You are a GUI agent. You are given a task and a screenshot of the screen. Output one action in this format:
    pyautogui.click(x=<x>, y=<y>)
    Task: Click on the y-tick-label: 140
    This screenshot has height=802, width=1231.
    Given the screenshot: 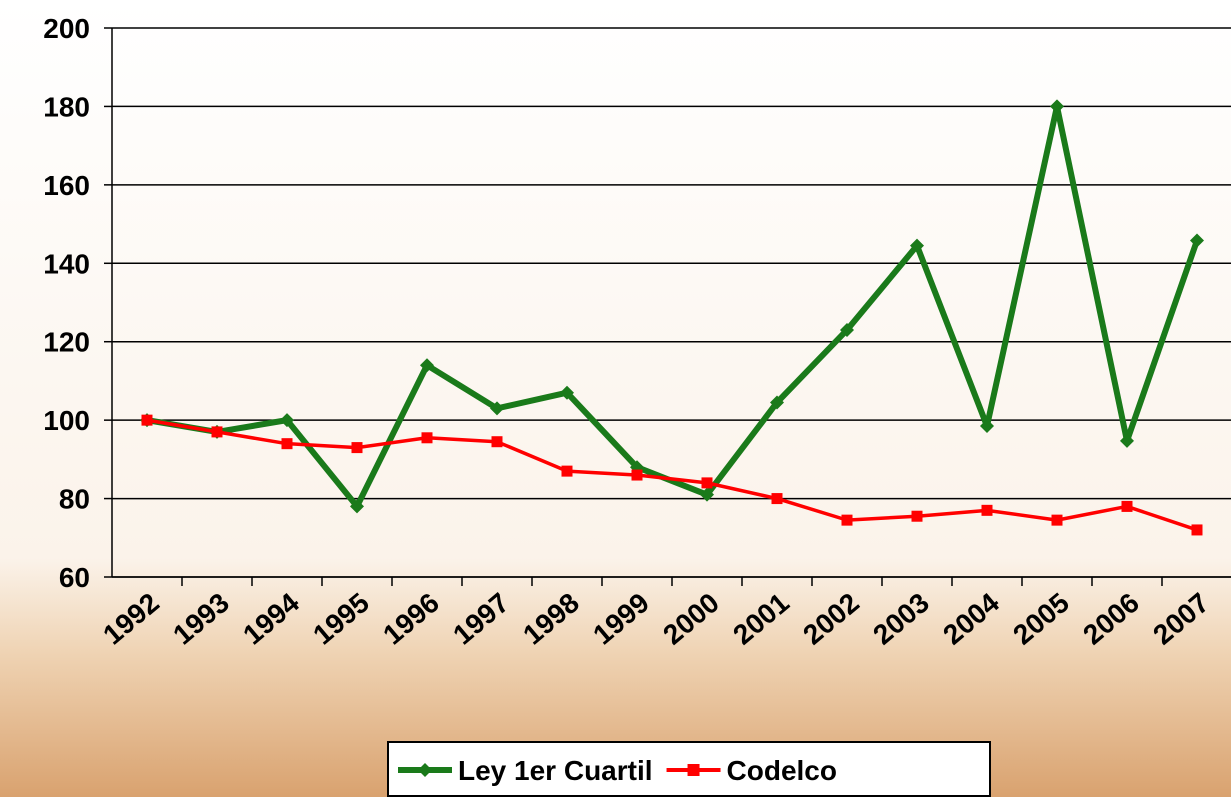 What is the action you would take?
    pyautogui.click(x=66, y=263)
    